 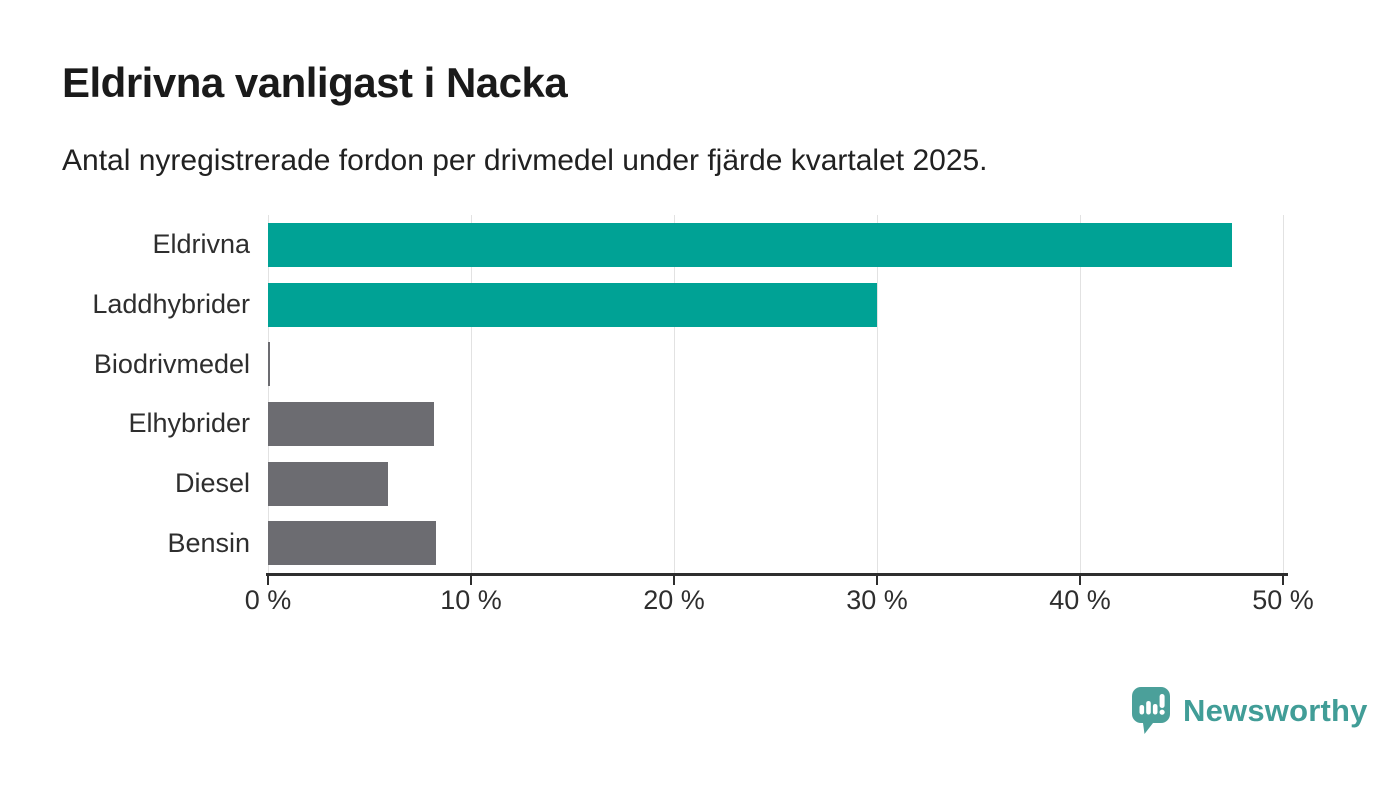 What do you see at coordinates (777, 574) in the screenshot?
I see `x-axis-line` at bounding box center [777, 574].